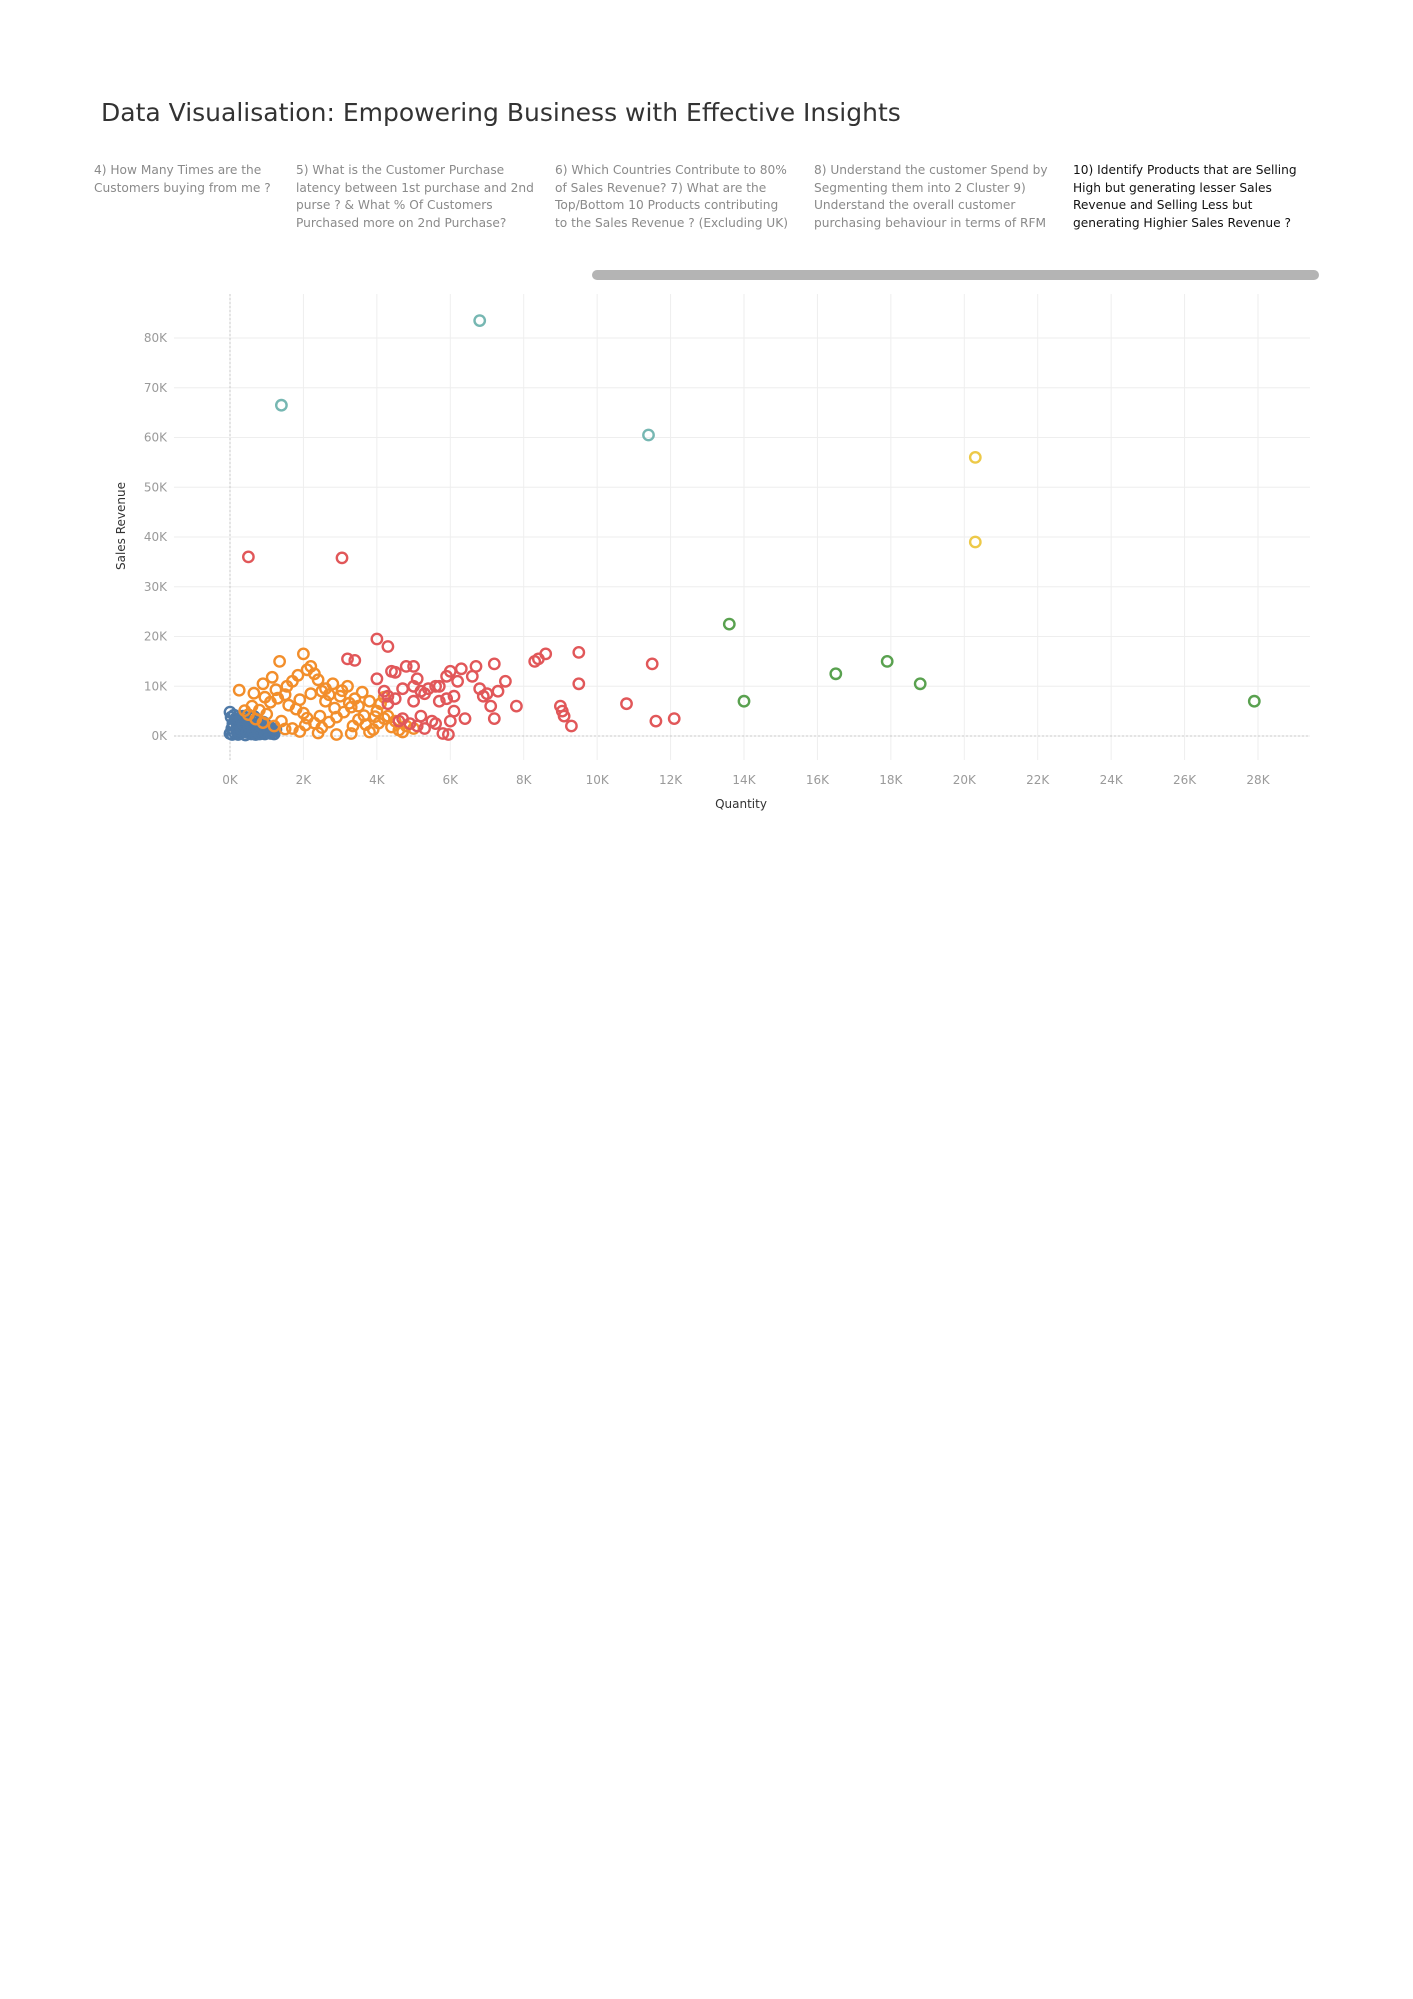 Image resolution: width=1413 pixels, height=1999 pixels. Describe the element at coordinates (741, 804) in the screenshot. I see `x-axis-title: Quantity` at that location.